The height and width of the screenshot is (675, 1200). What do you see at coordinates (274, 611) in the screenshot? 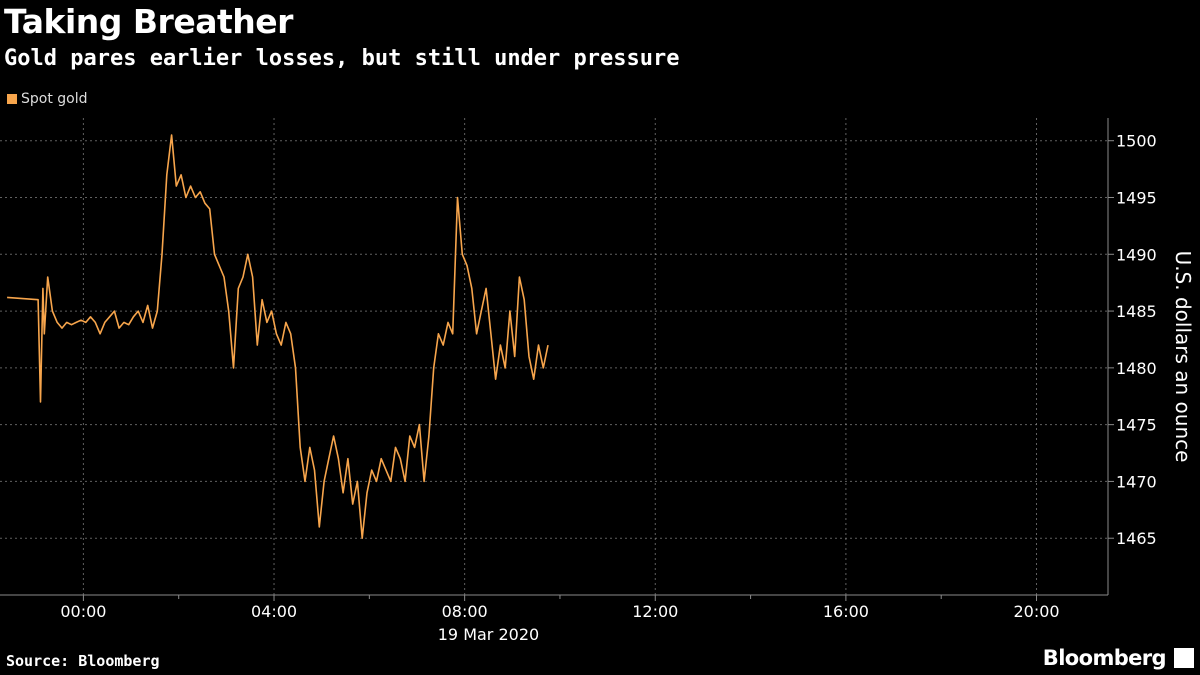
I see `x-tick-label: 04:00` at bounding box center [274, 611].